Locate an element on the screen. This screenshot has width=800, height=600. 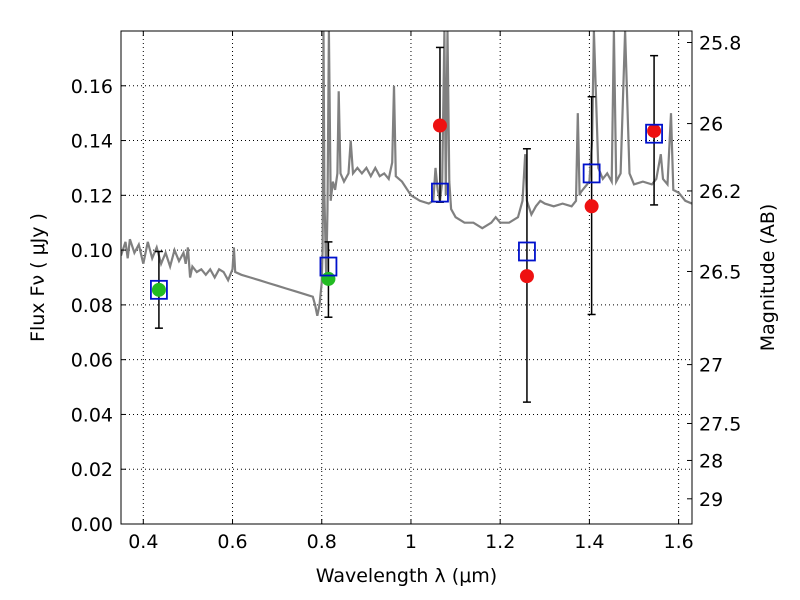
y-tick-label: 0.00 is located at coordinates (92, 525).